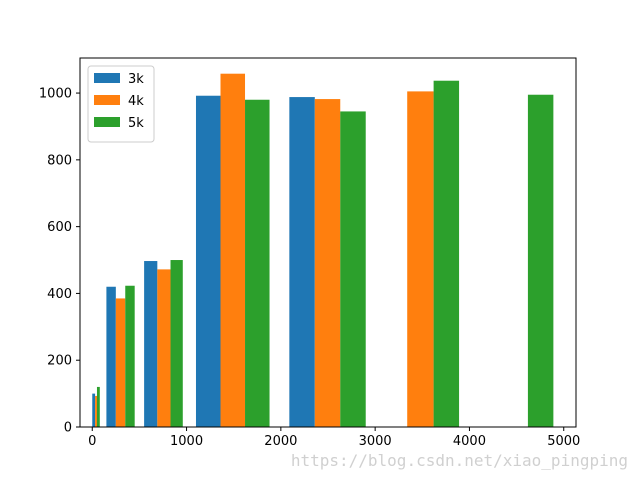  What do you see at coordinates (459, 460) in the screenshot?
I see `watermark: https://blog.csdn.net/xiao_pingping` at bounding box center [459, 460].